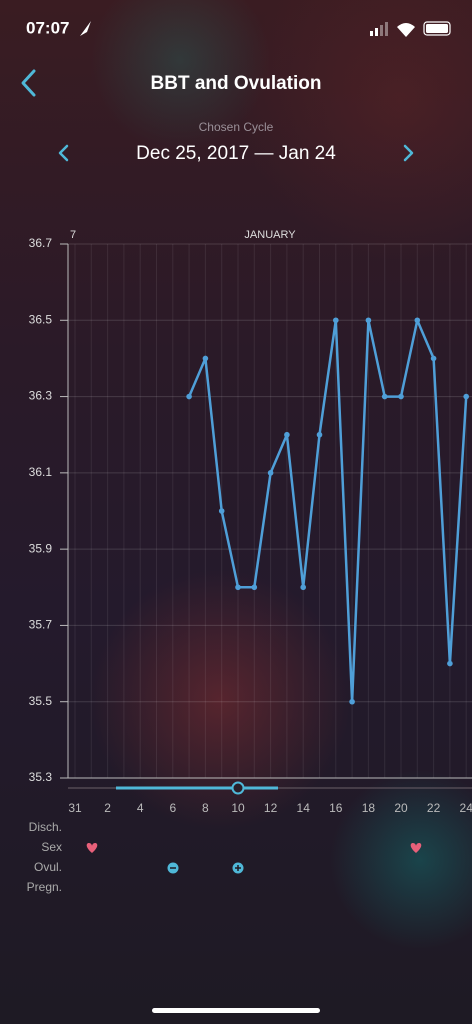  What do you see at coordinates (41, 243) in the screenshot?
I see `y-tick-label: 36.7` at bounding box center [41, 243].